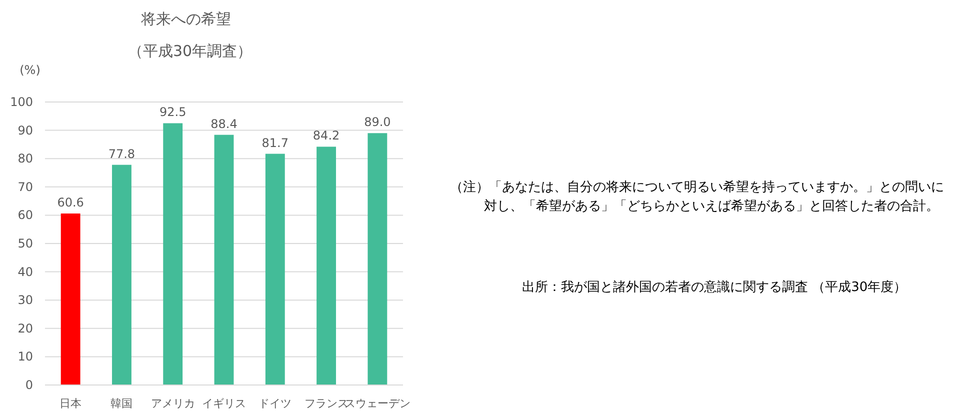 This screenshot has height=414, width=961. What do you see at coordinates (71, 403) in the screenshot?
I see `x-tick-label: 日本` at bounding box center [71, 403].